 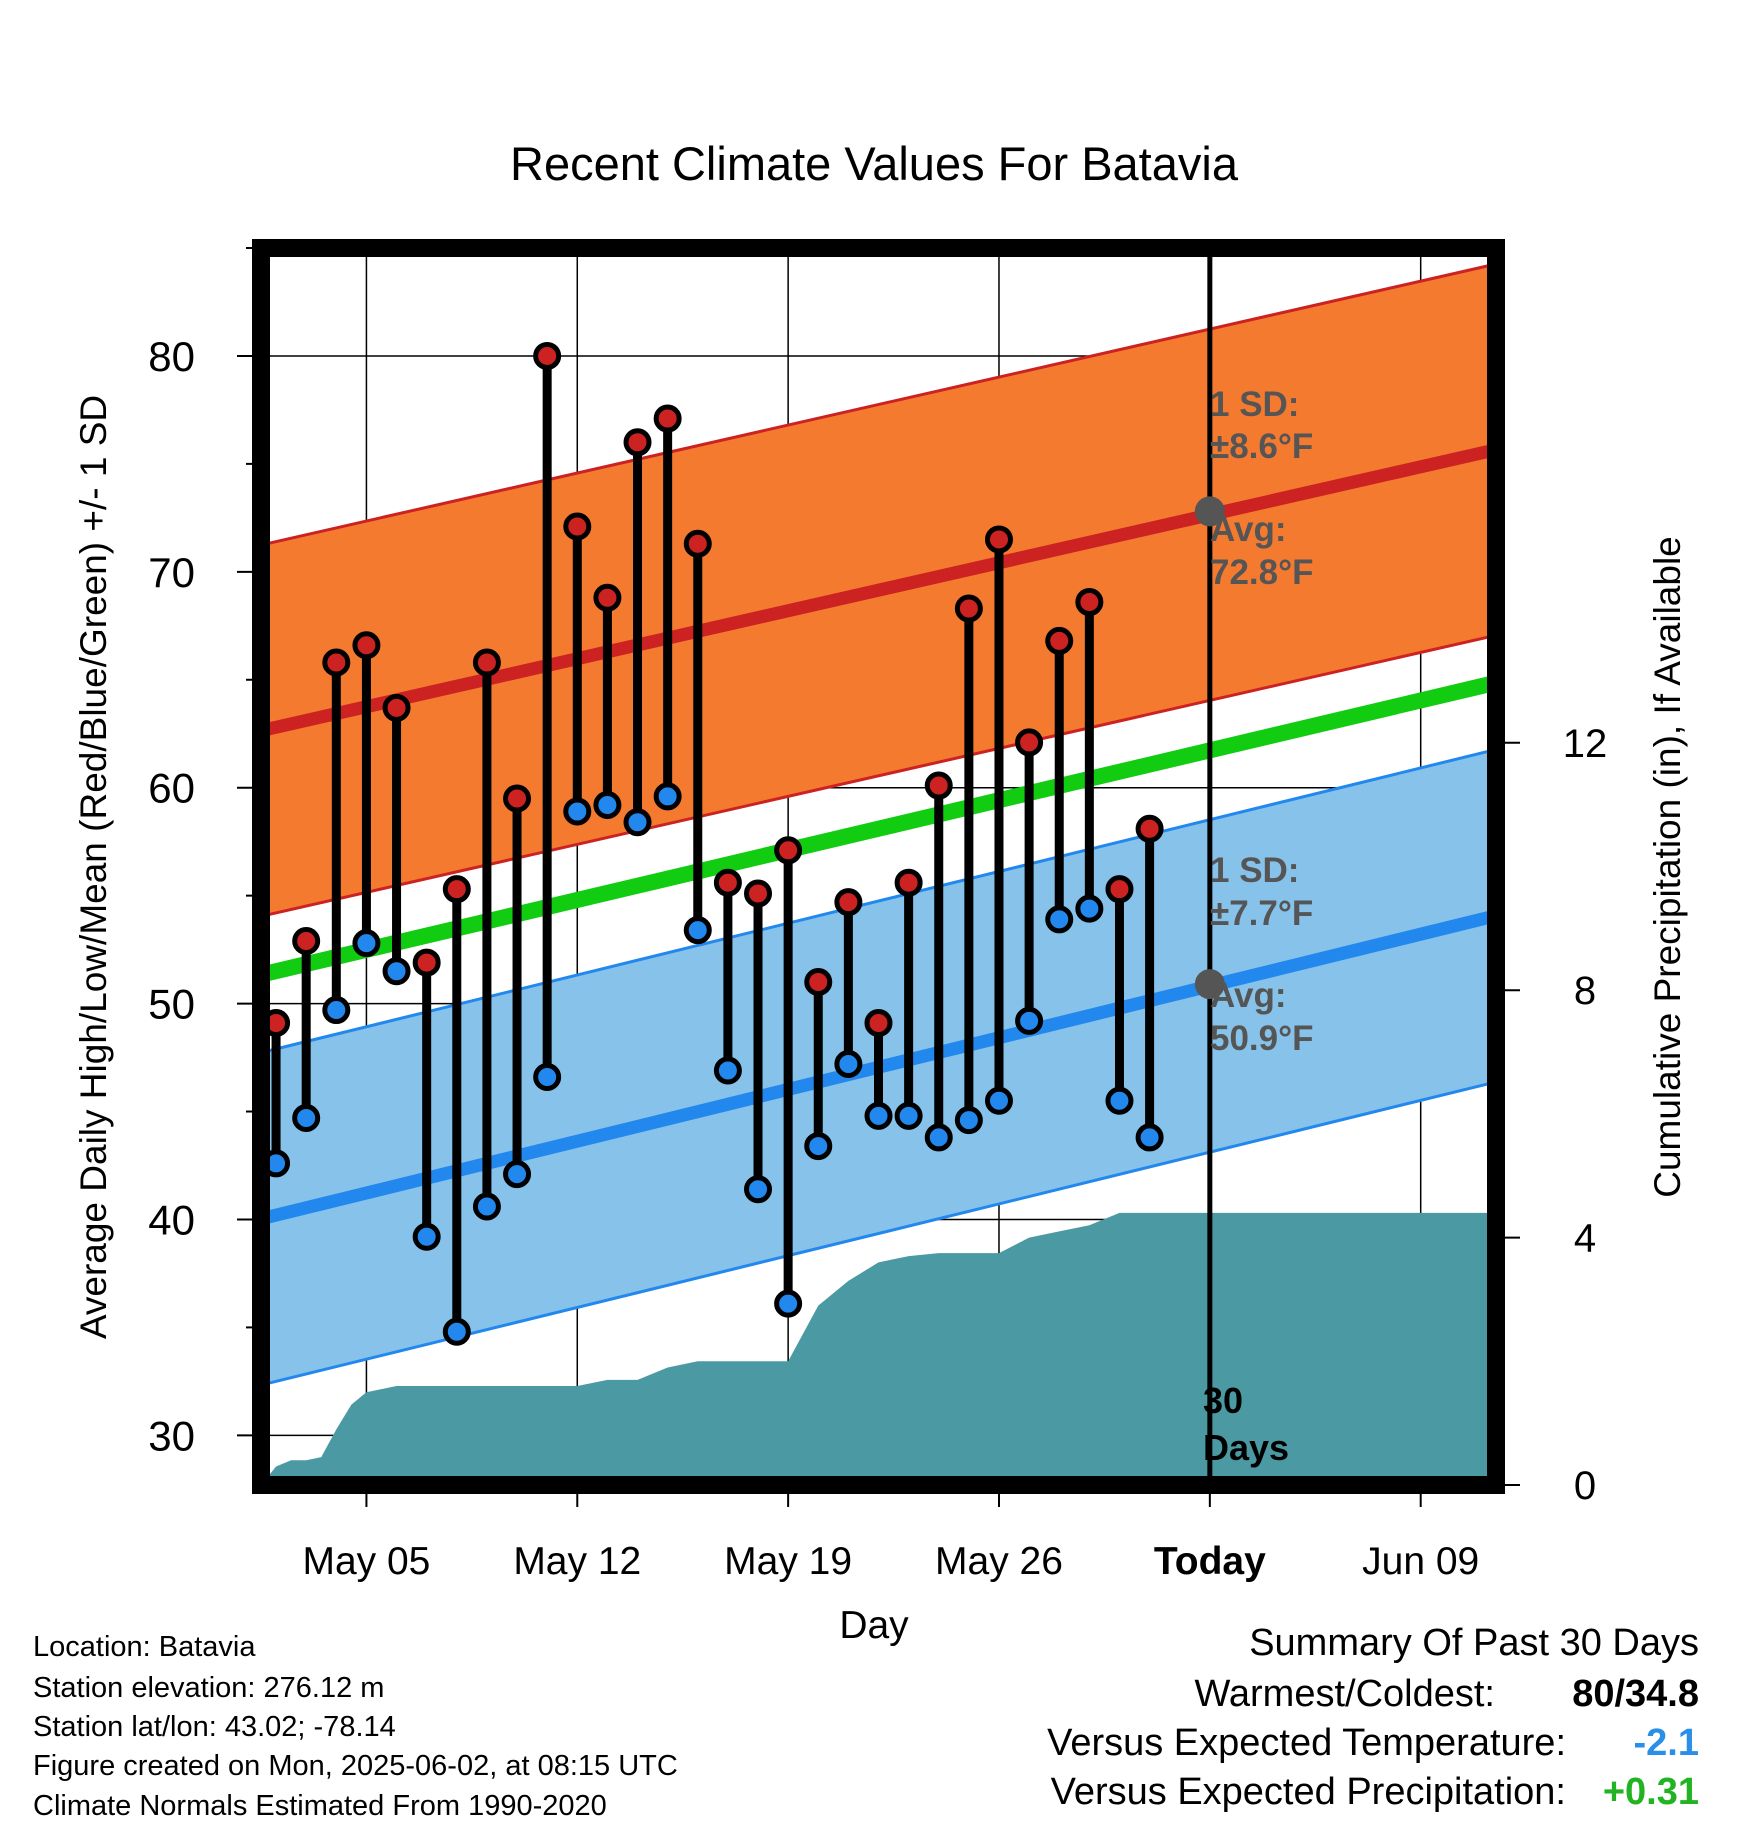 I want to click on y-tick-label-4: 70, so click(x=171, y=572).